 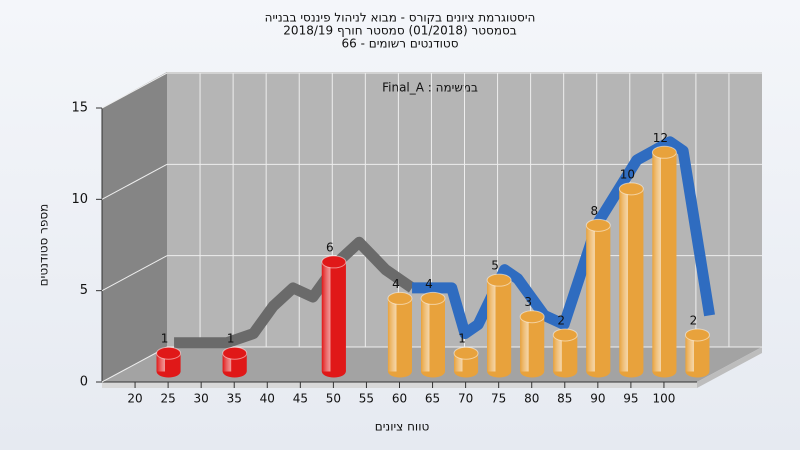 I want to click on x-tick-label: 100, so click(x=663, y=399).